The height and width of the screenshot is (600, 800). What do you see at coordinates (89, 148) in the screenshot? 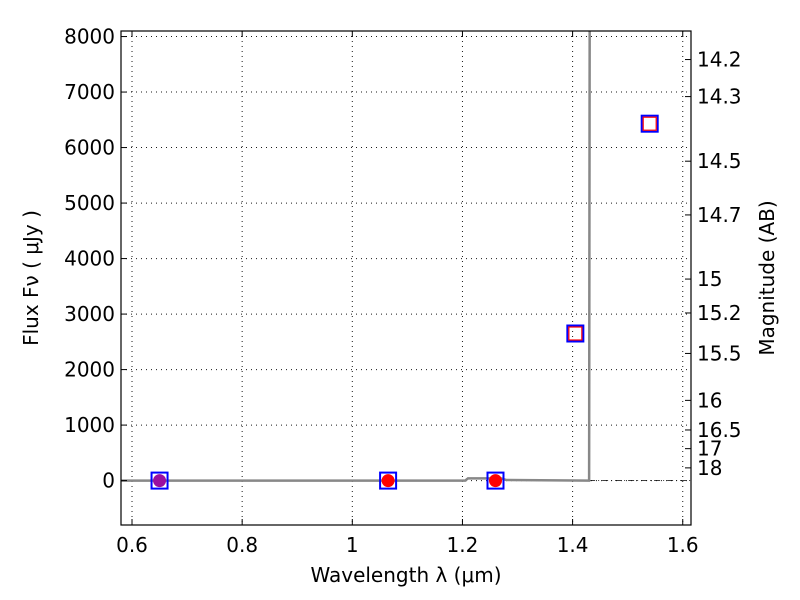
I see `y-tick-label: 6000` at bounding box center [89, 148].